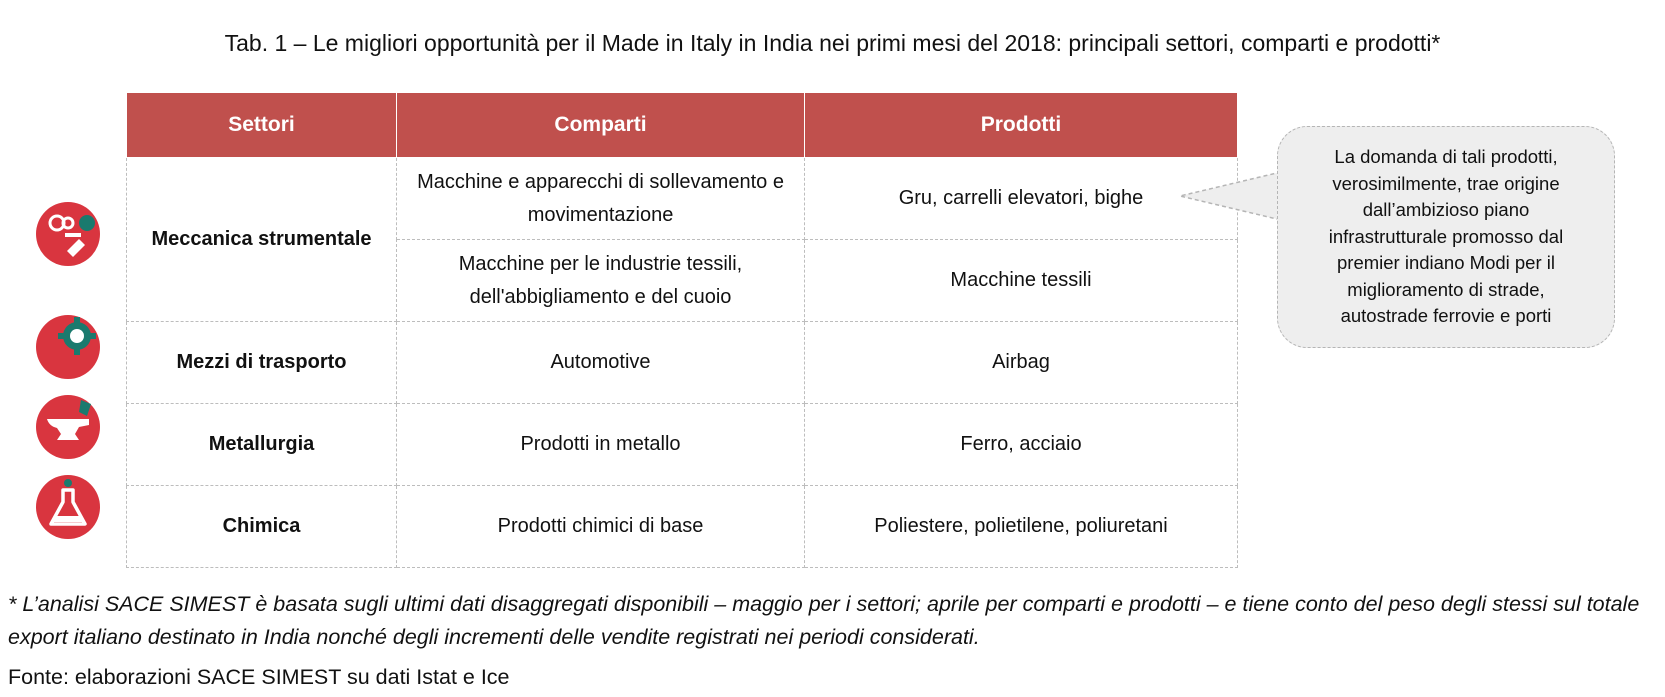 Image resolution: width=1665 pixels, height=697 pixels. I want to click on sector-cell: Meccanica strumentale, so click(261, 239).